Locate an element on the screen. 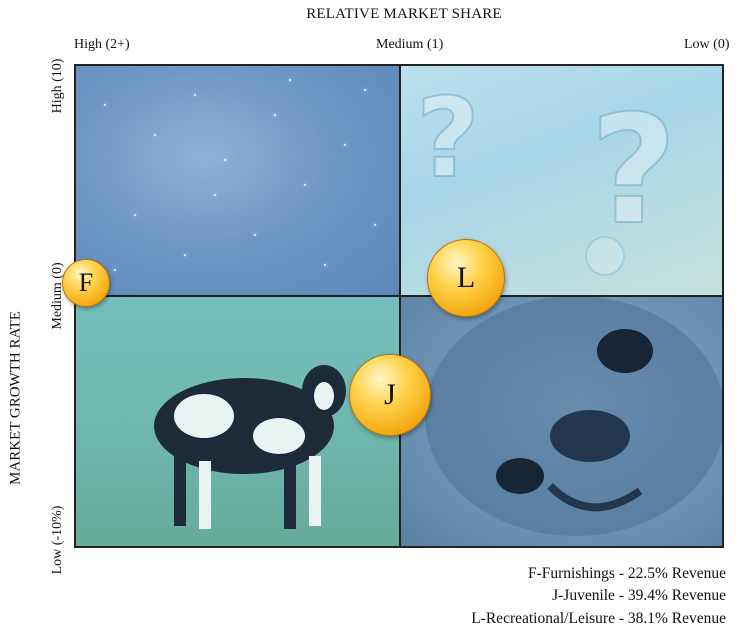 This screenshot has width=746, height=636. vertical-divider is located at coordinates (400, 306).